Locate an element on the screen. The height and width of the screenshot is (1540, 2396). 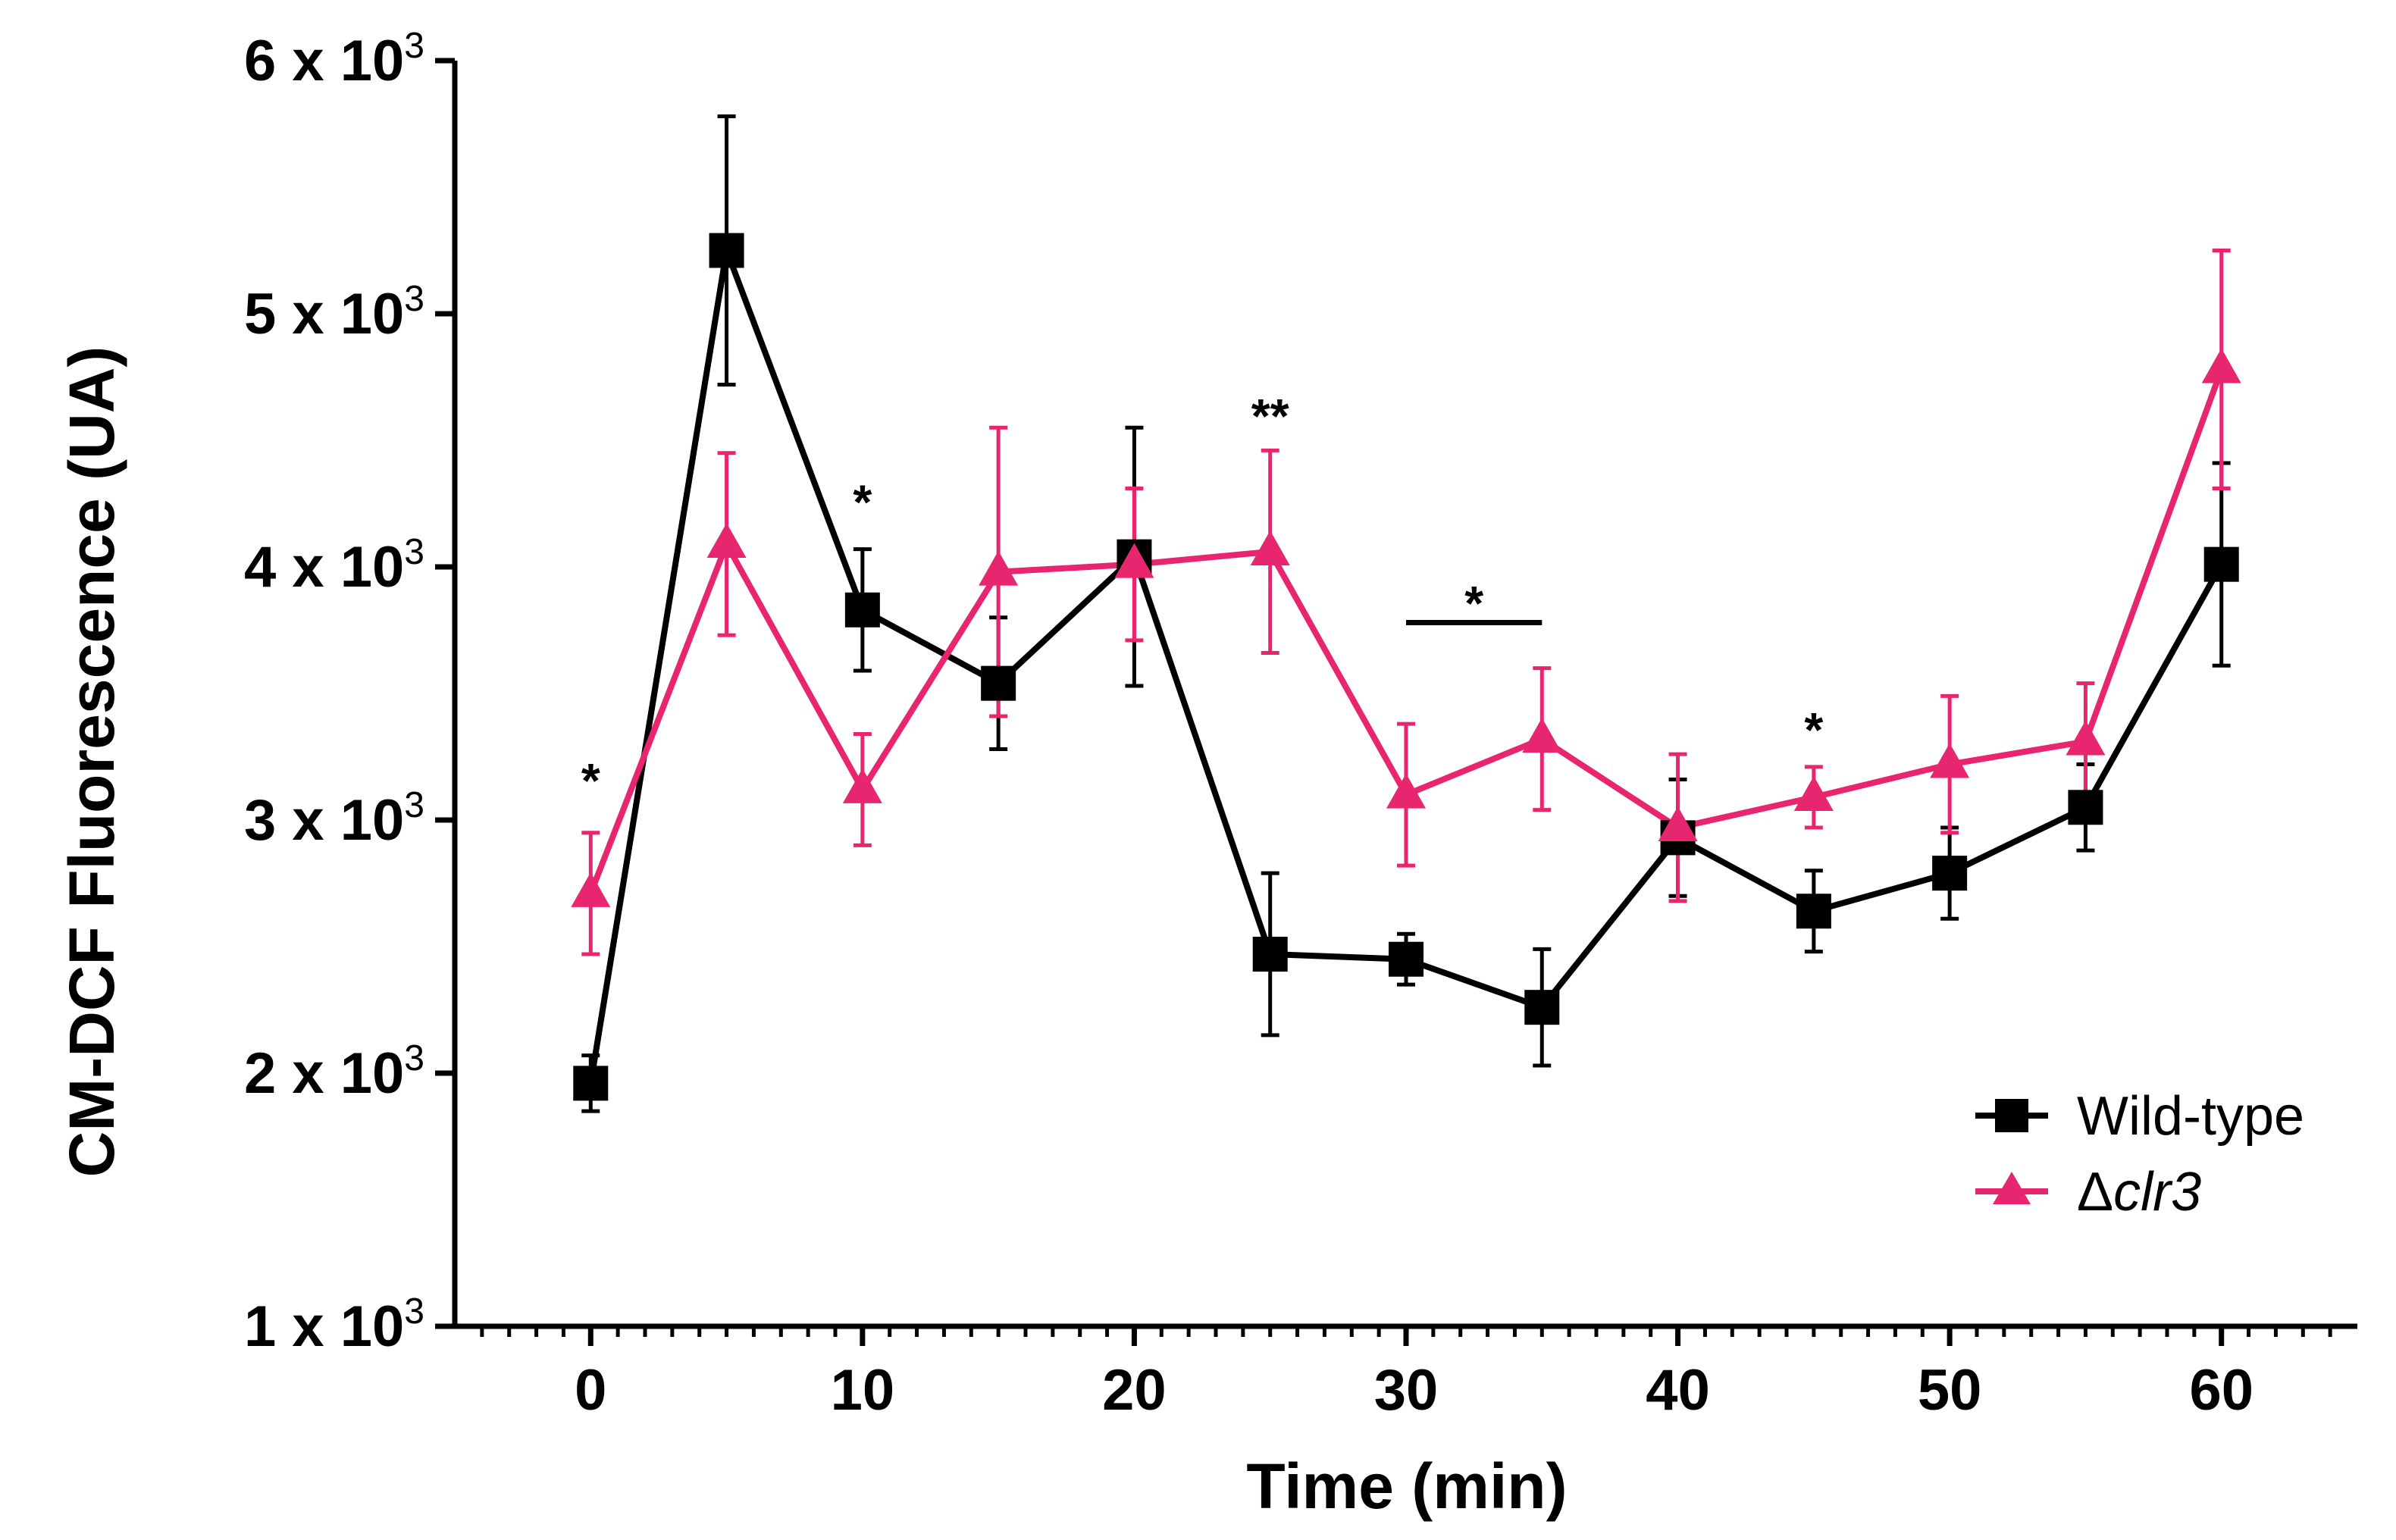
y-tick-label: 6 x 103 is located at coordinates (334, 59).